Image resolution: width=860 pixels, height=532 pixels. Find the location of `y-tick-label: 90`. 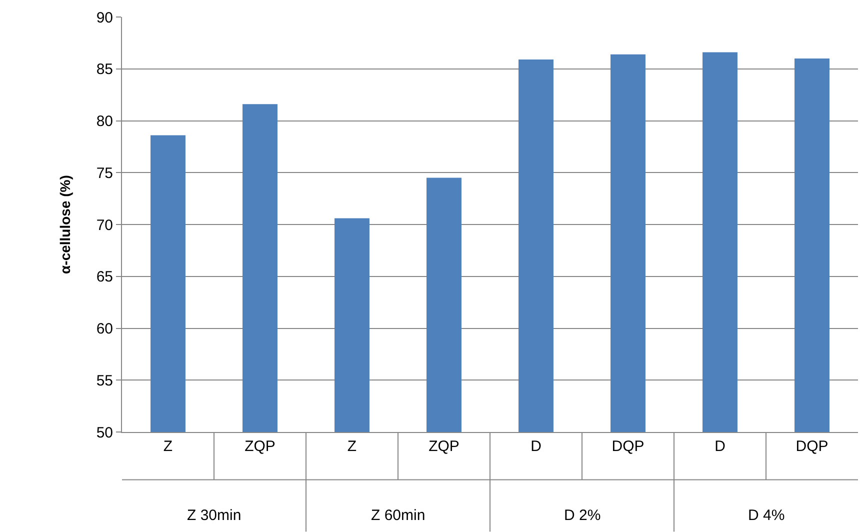

y-tick-label: 90 is located at coordinates (104, 17).